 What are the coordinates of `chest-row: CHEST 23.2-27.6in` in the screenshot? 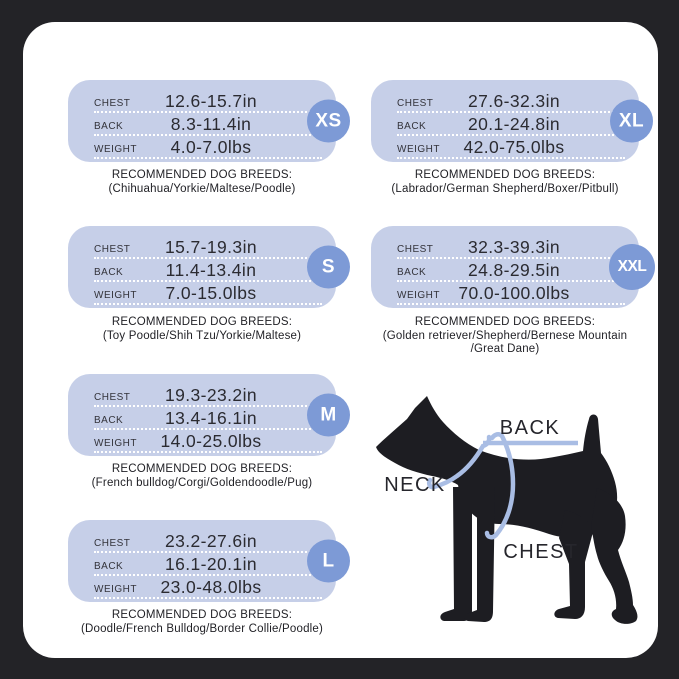 It's located at (208, 541).